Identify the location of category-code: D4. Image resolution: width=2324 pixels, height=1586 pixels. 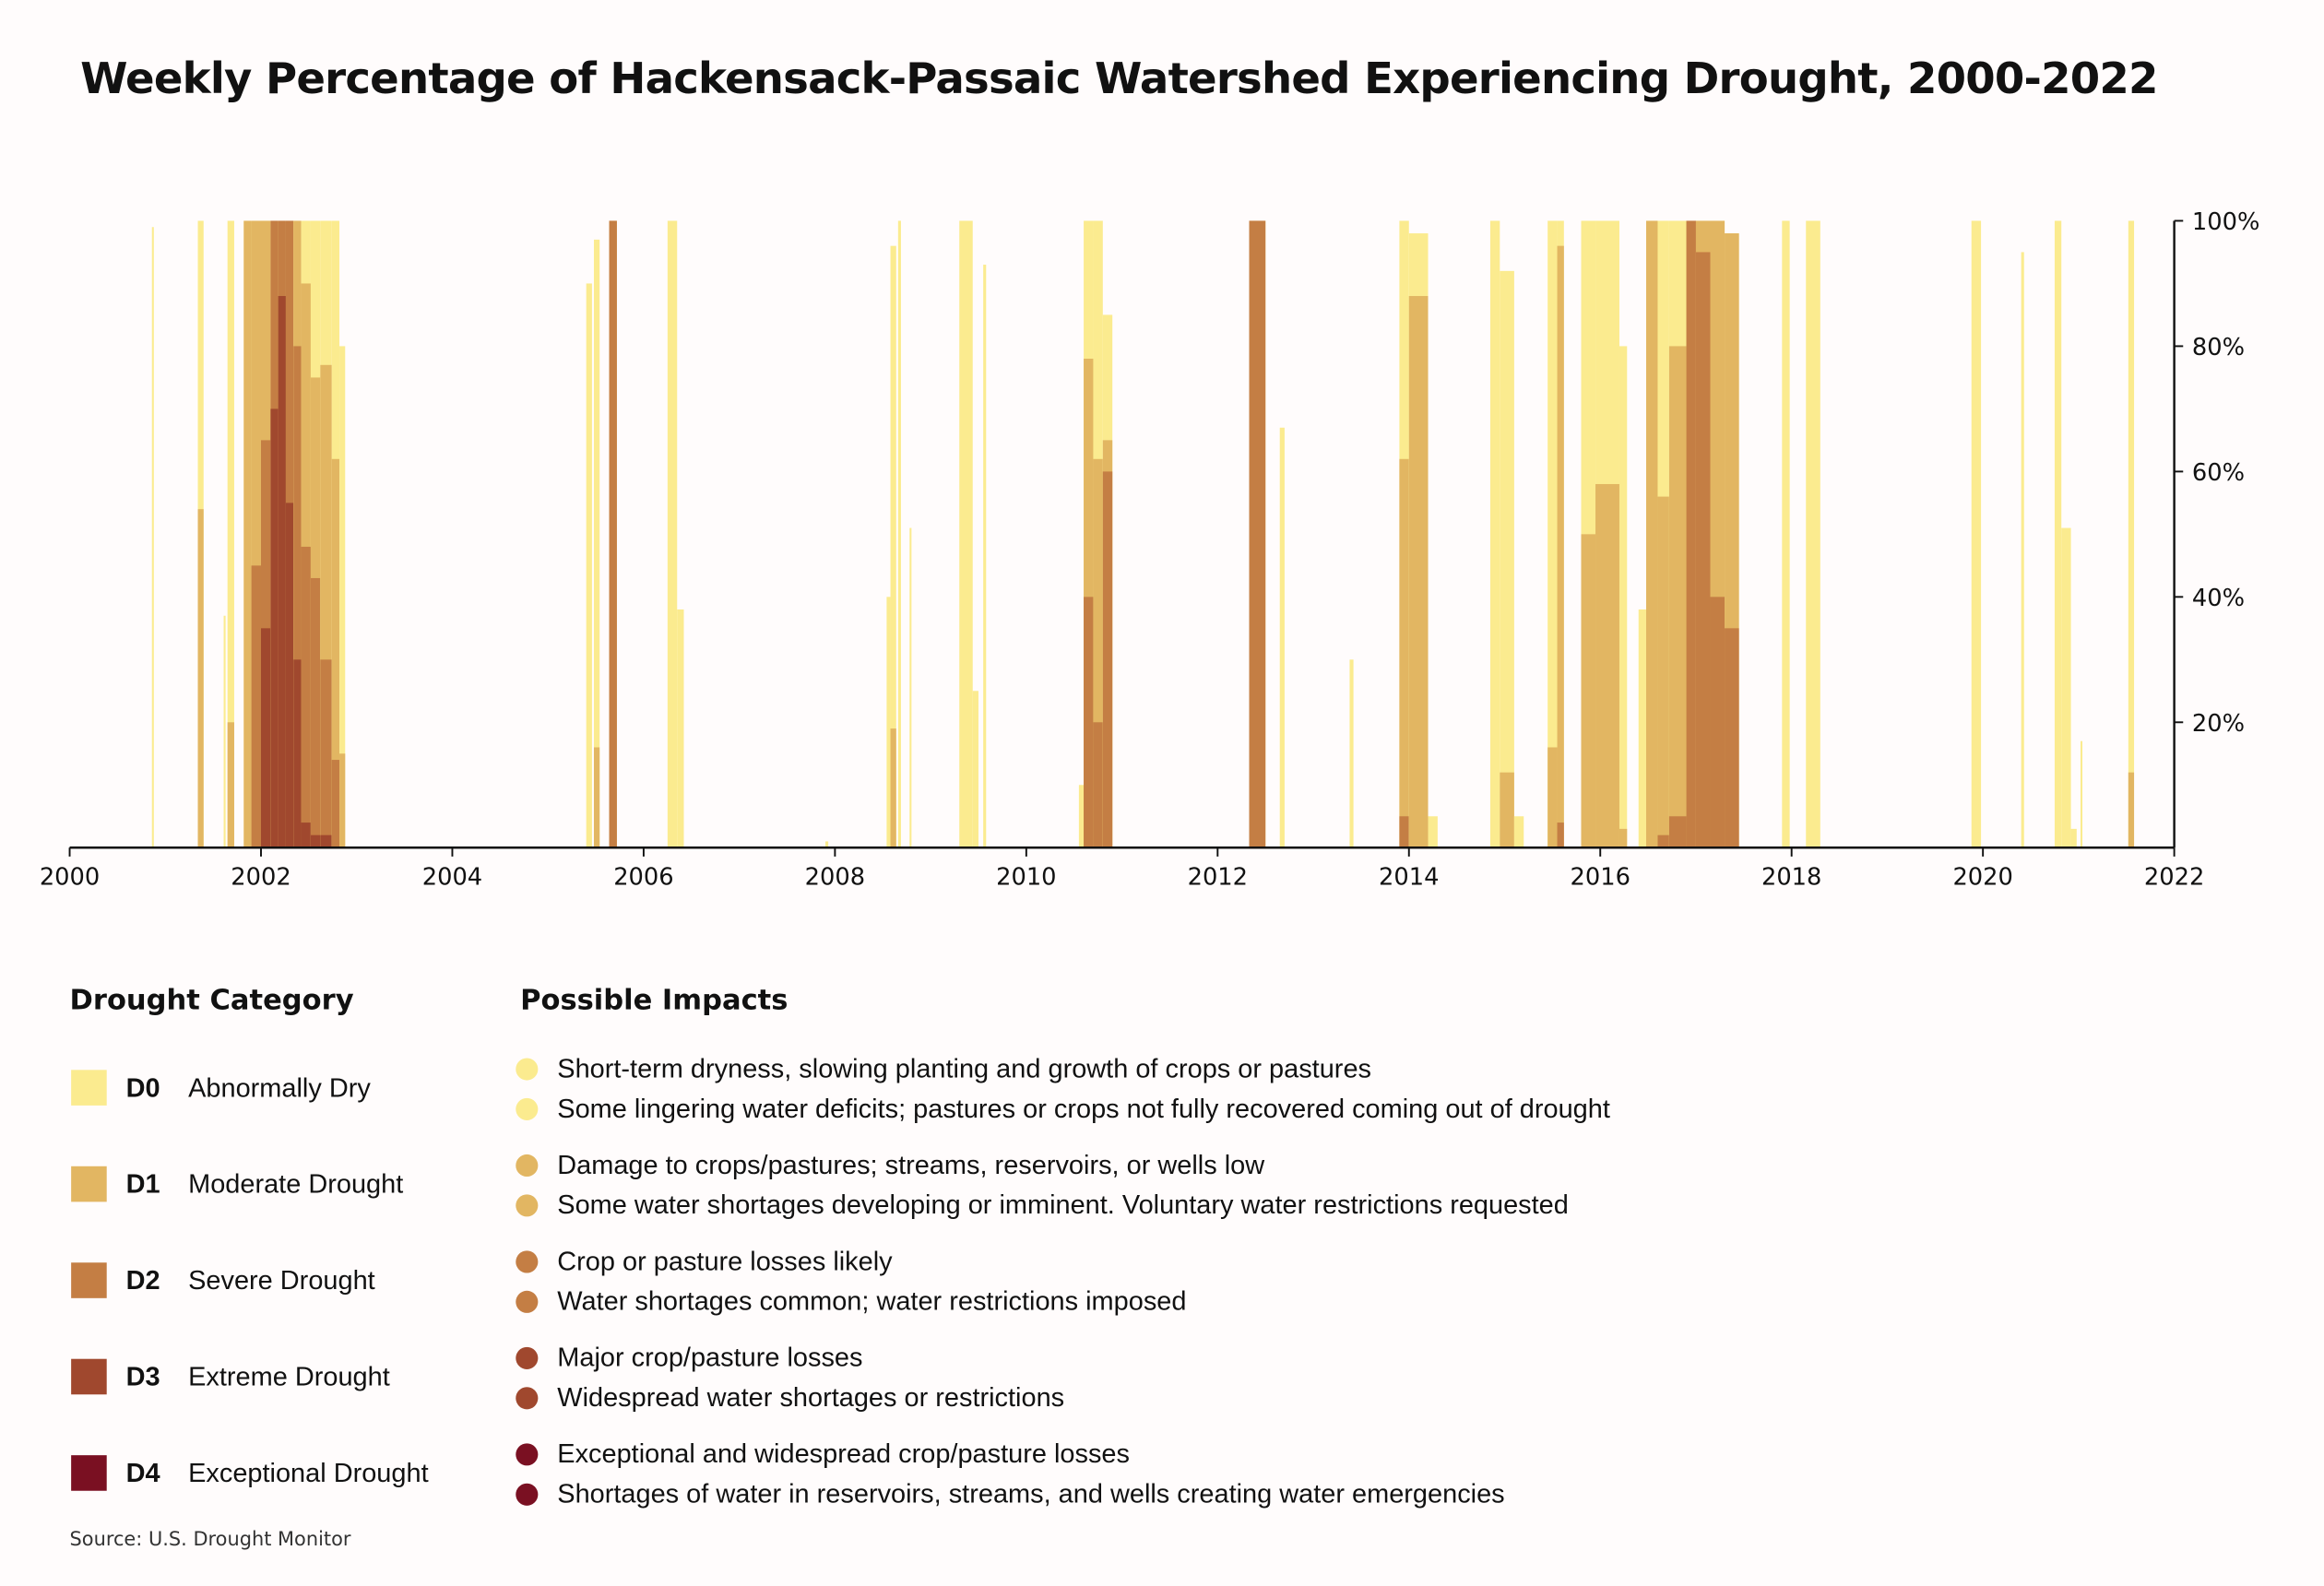
(142, 1472).